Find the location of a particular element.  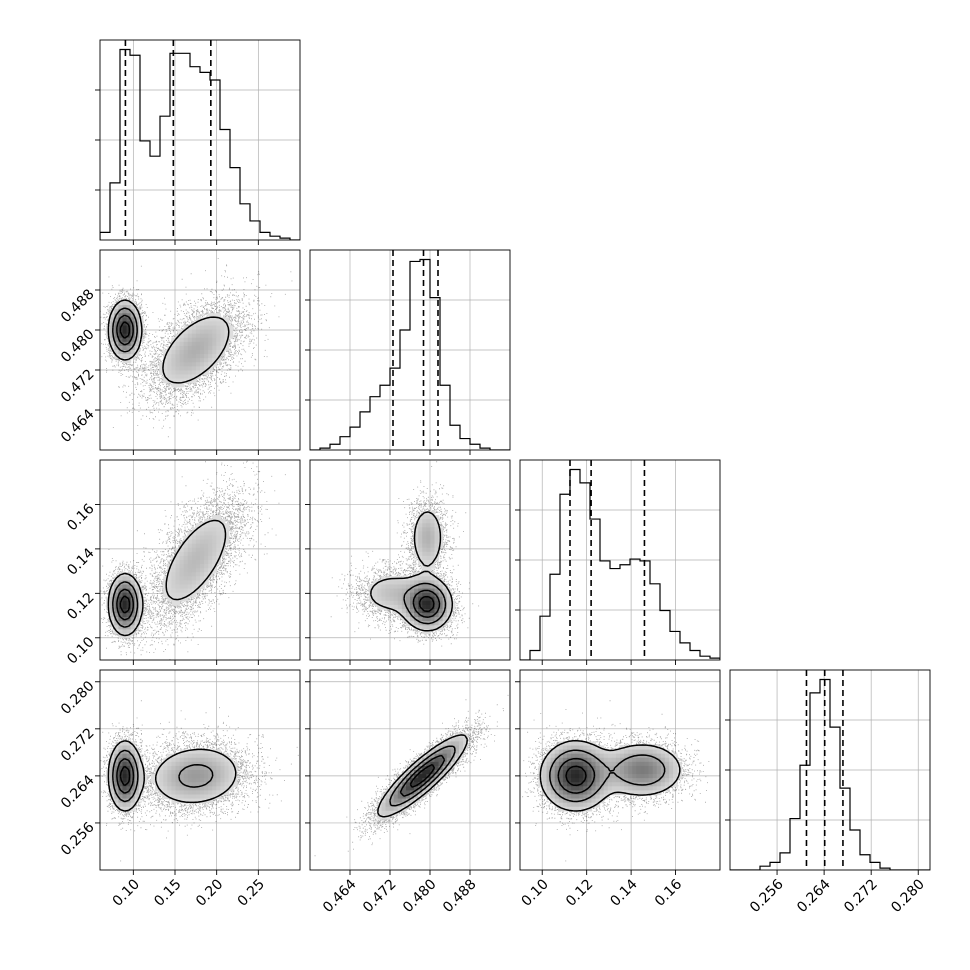

panel-frame is located at coordinates (200, 560).